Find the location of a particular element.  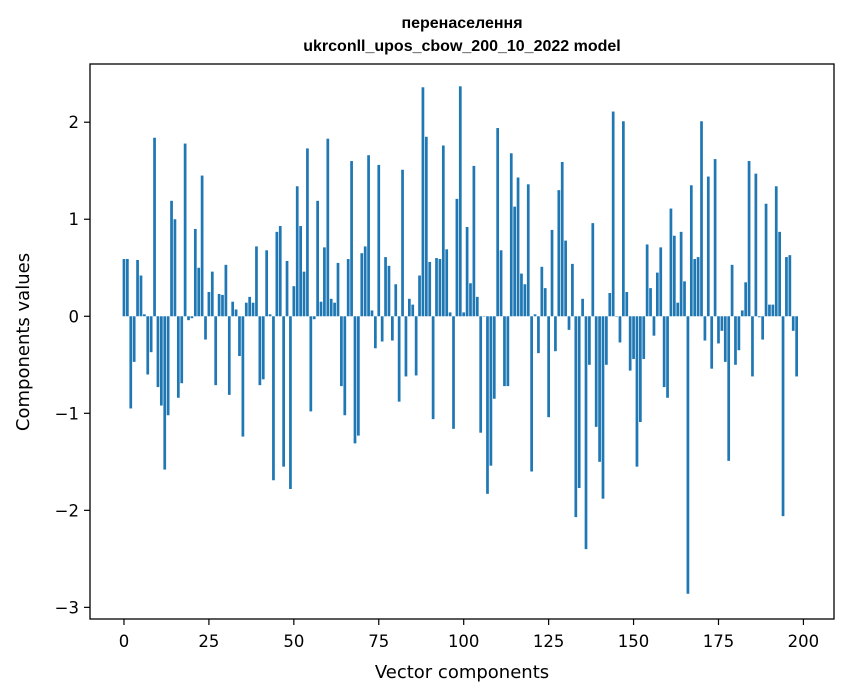

x-tick-label: 75 is located at coordinates (378, 641).